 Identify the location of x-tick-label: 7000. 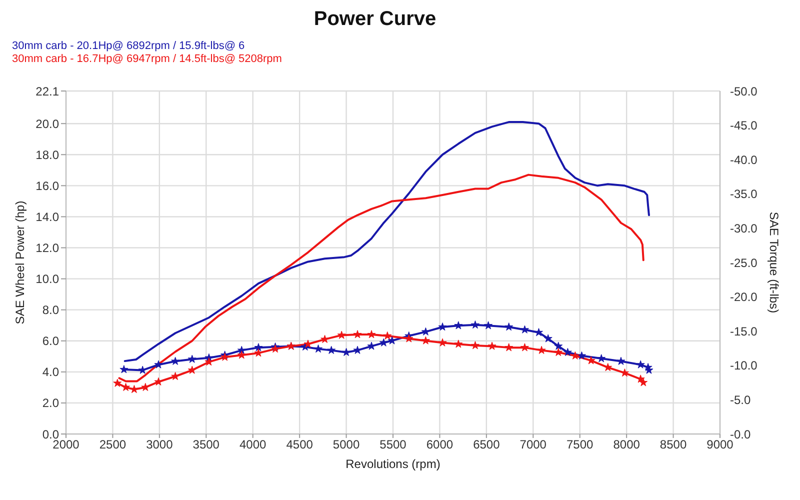
(533, 445).